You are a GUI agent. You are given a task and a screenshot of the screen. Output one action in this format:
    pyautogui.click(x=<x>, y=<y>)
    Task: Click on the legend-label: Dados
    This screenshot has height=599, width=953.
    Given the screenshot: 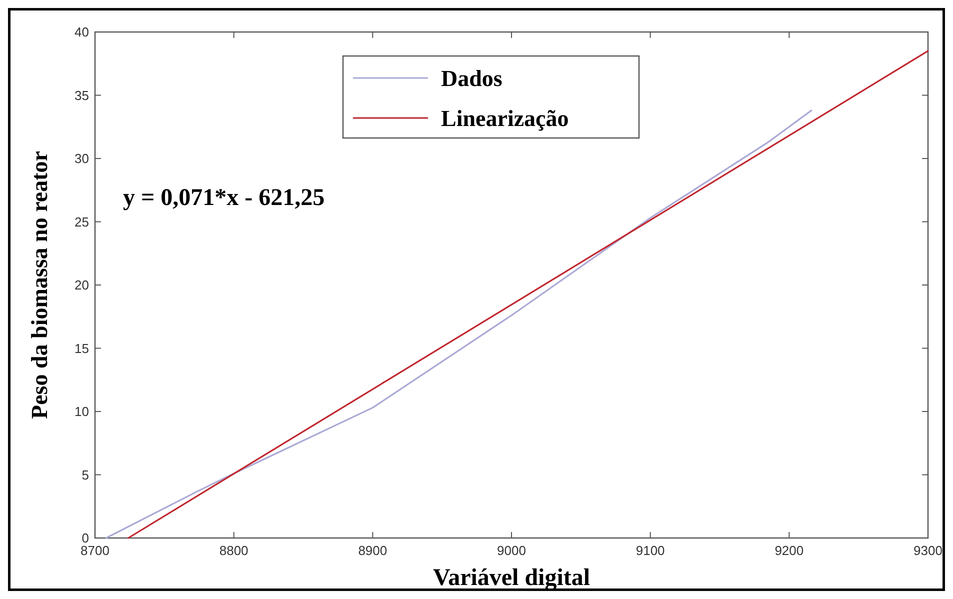 What is the action you would take?
    pyautogui.click(x=471, y=78)
    